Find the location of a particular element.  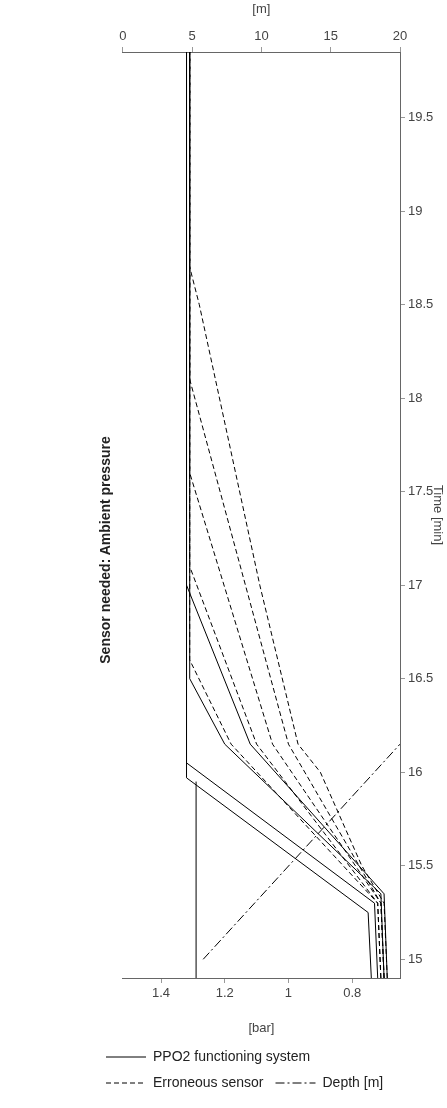

y-tick-label: 18.5 is located at coordinates (421, 304).